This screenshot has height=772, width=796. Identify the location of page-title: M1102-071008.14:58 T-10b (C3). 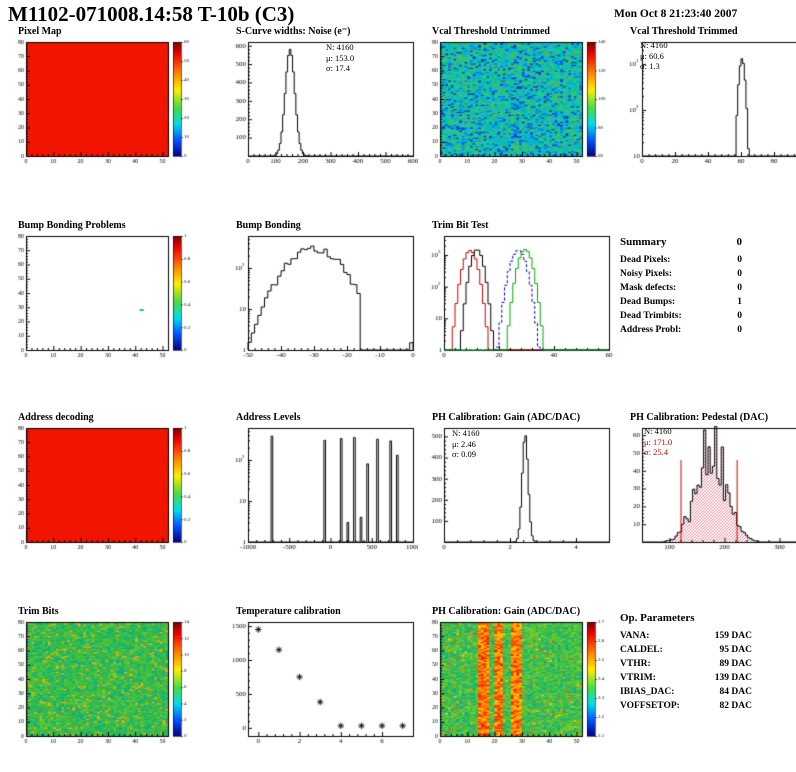
(151, 14).